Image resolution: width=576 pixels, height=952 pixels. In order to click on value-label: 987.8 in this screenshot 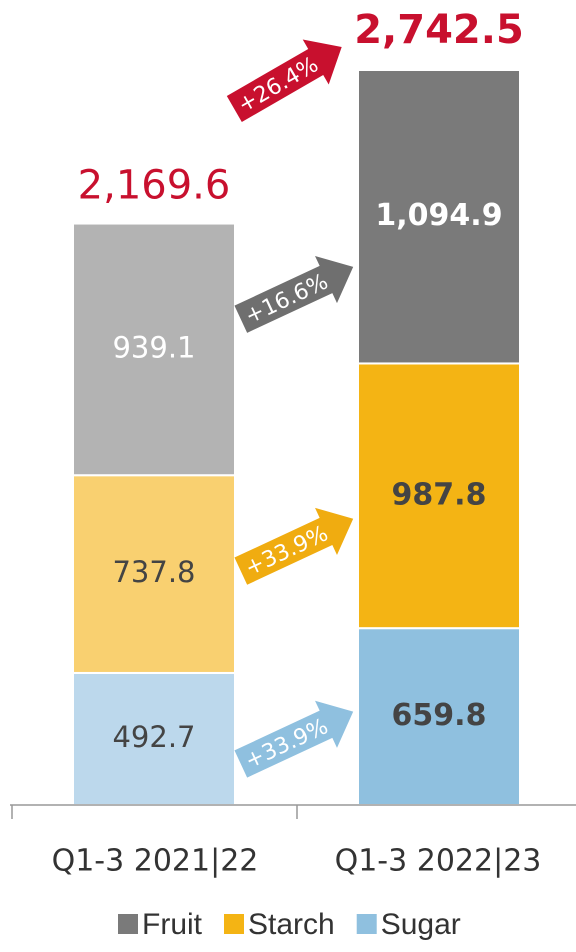, I will do `click(439, 494)`.